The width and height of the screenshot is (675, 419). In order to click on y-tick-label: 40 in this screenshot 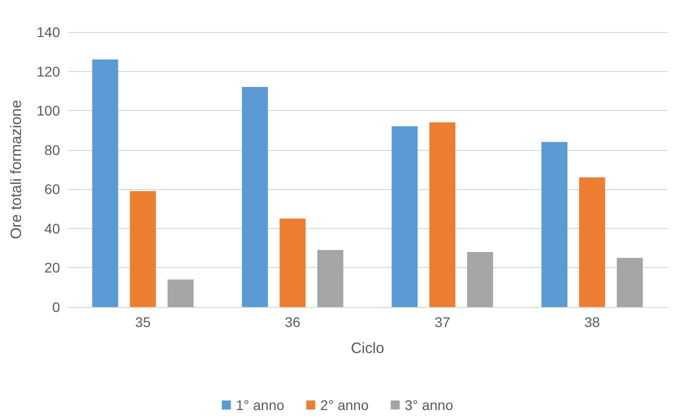, I will do `click(52, 228)`.